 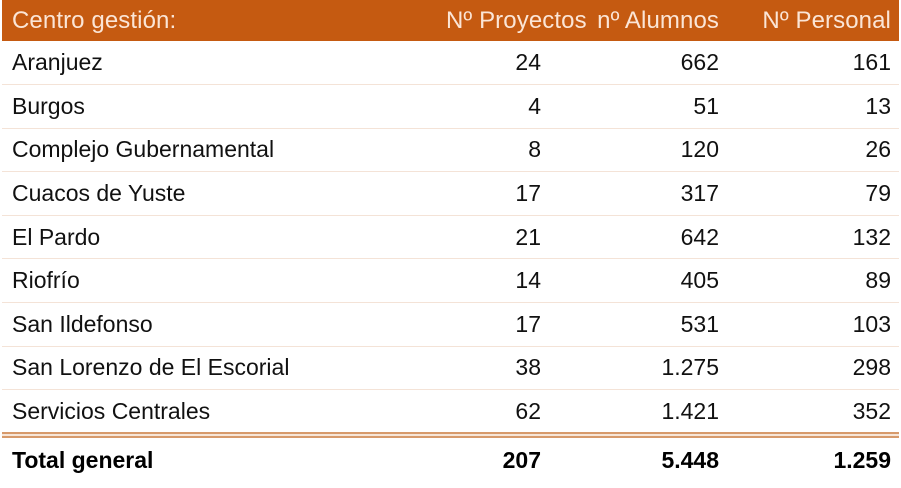 What do you see at coordinates (493, 150) in the screenshot?
I see `cell-proyectos: 8` at bounding box center [493, 150].